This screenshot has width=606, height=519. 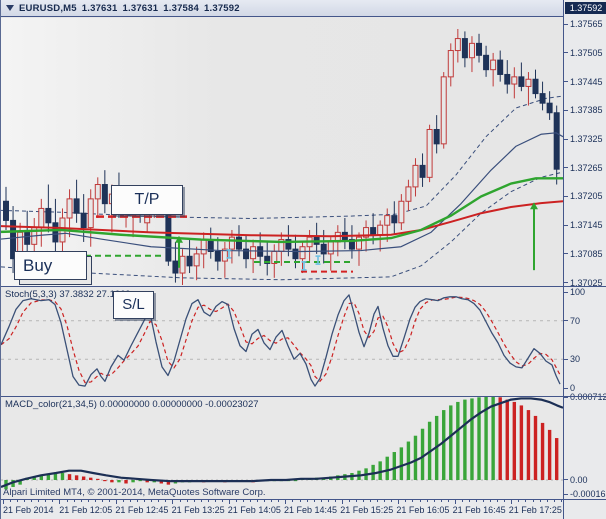 I want to click on take-profit-label-box: T/P, so click(x=147, y=200).